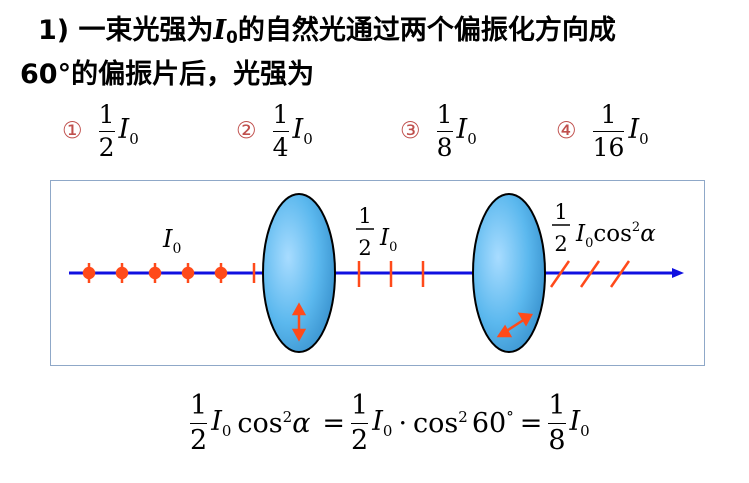 This screenshot has width=749, height=483. I want to click on beam-arrowhead, so click(678, 273).